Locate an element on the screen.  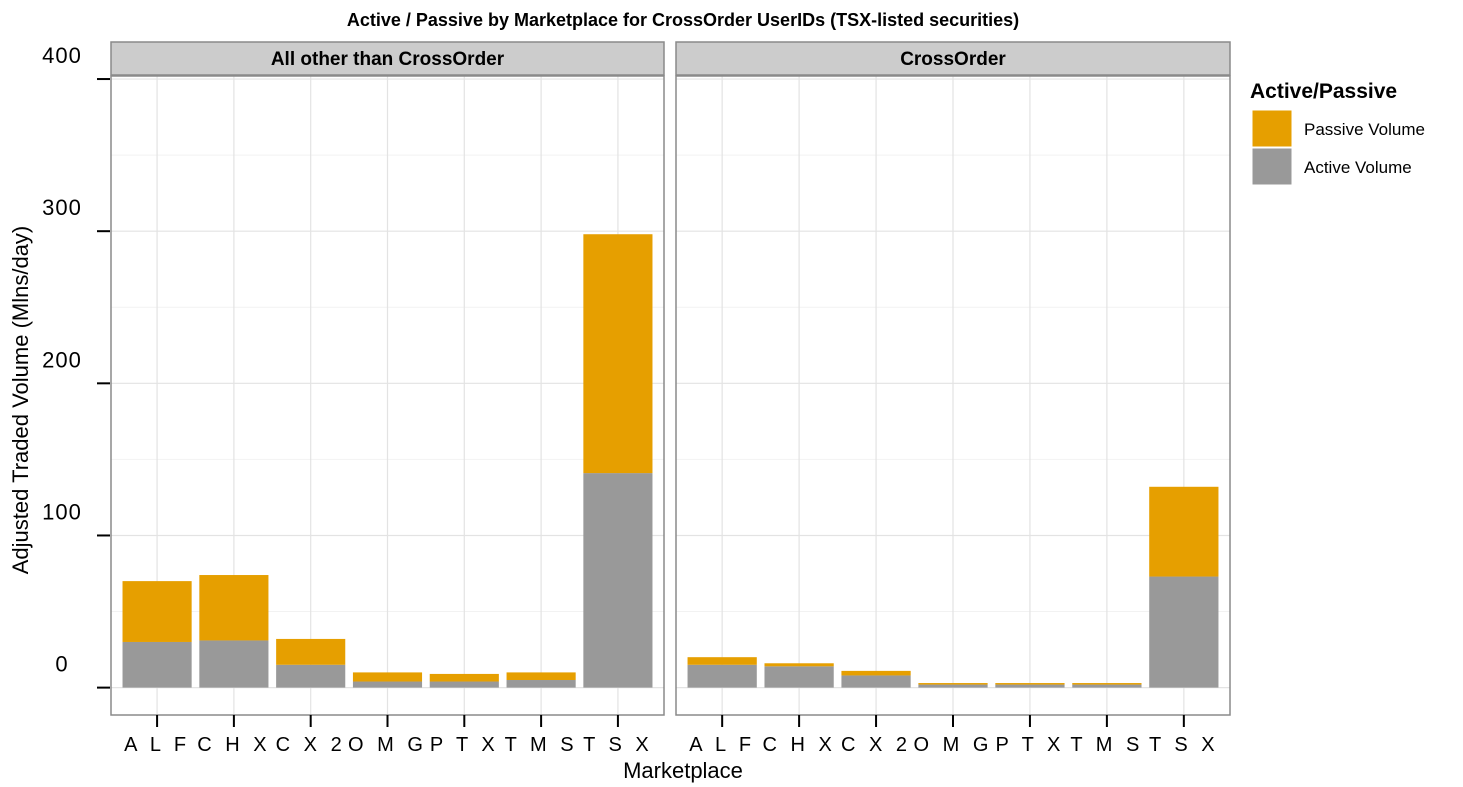
y-tick-label: 300 is located at coordinates (62, 207).